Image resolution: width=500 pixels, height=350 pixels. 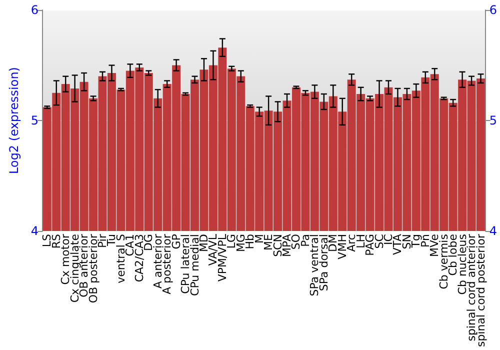 I want to click on y2-tick-label: 6, so click(x=493, y=10).